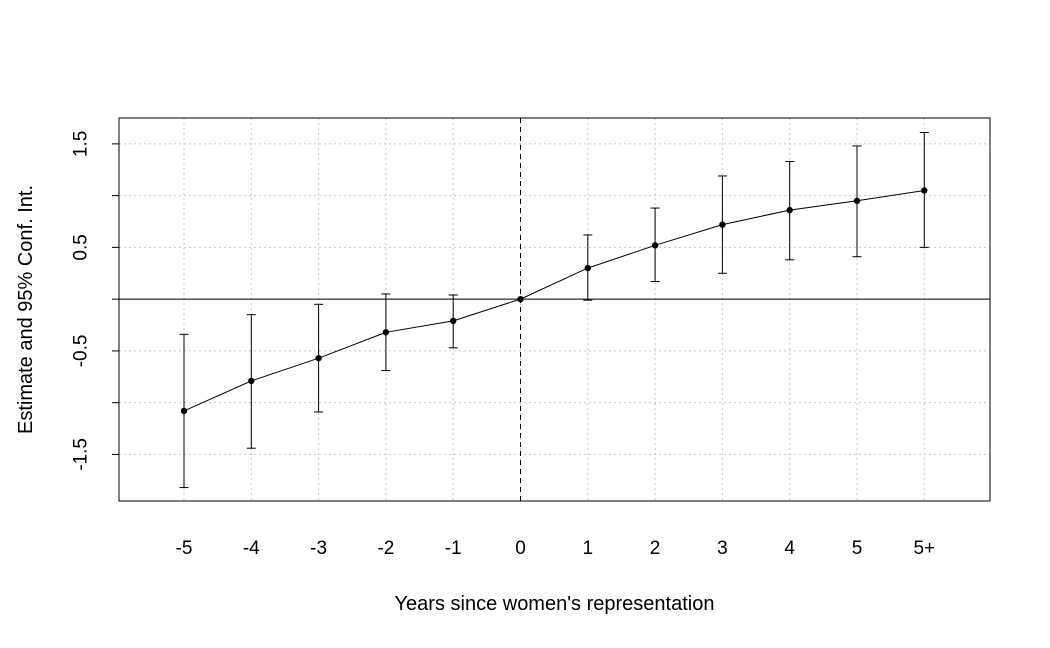 The height and width of the screenshot is (648, 1050). I want to click on x-tick-label: 1, so click(588, 548).